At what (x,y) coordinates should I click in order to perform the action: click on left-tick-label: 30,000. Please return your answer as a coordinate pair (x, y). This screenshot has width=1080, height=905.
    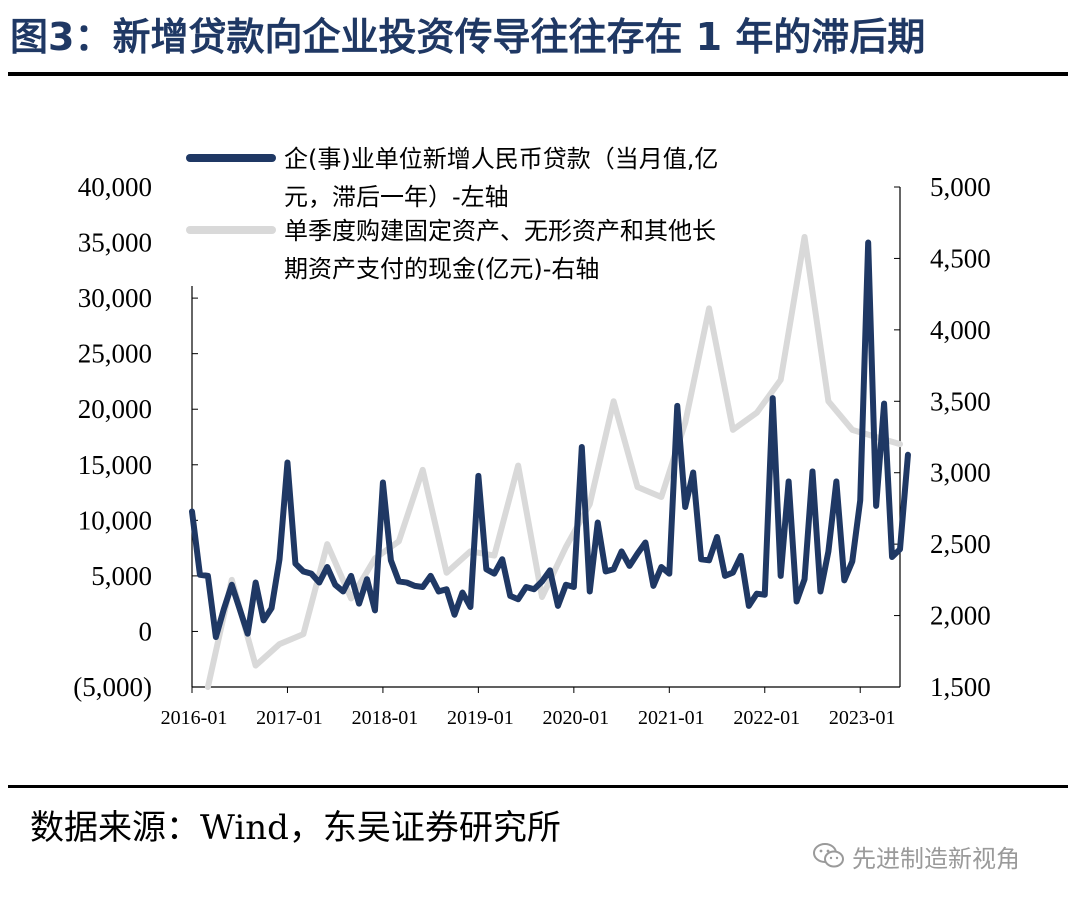
    Looking at the image, I should click on (115, 298).